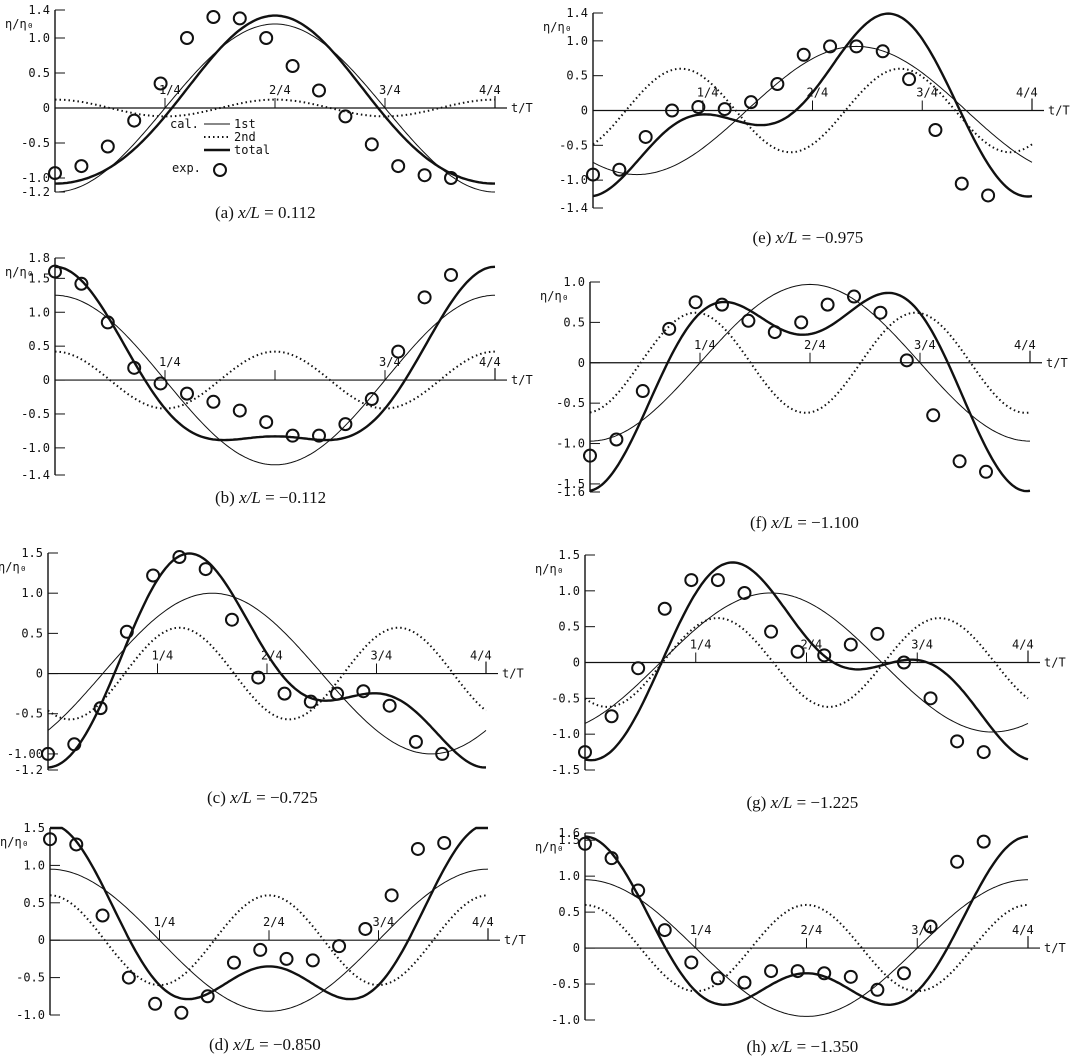 Image resolution: width=1092 pixels, height=1064 pixels. I want to click on caption-prefix: (h), so click(759, 1046).